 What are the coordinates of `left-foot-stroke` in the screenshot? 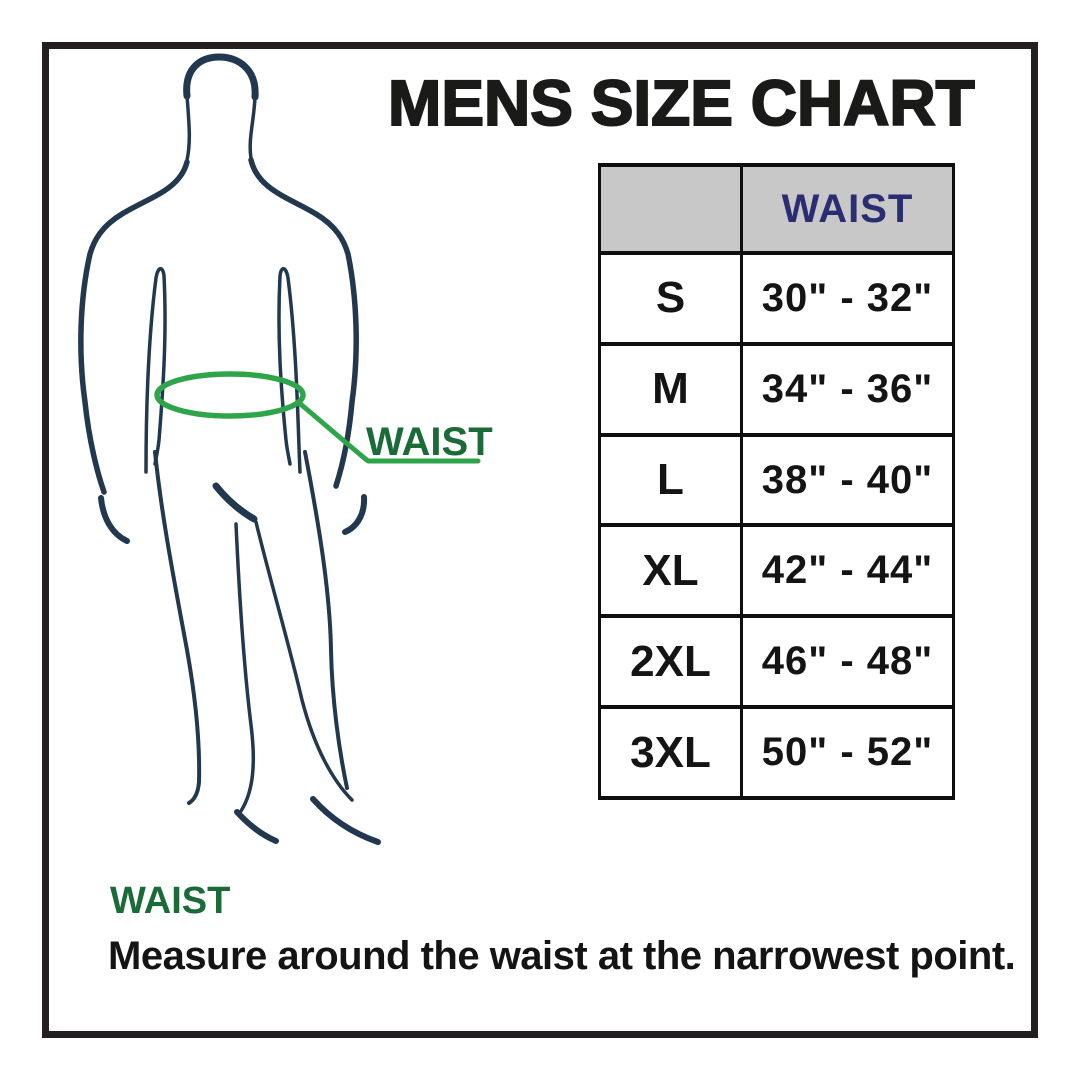 It's located at (256, 826).